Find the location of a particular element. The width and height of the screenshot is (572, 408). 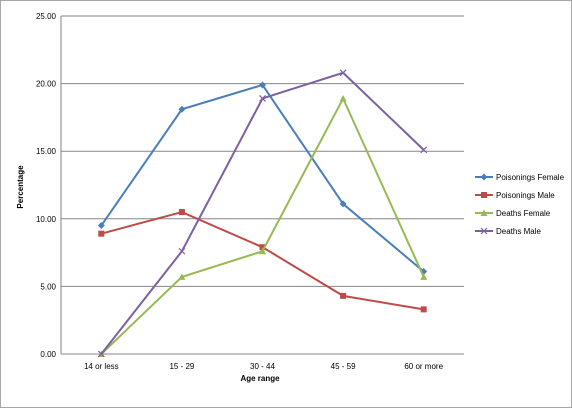

y-tick-label: 15.00 is located at coordinates (46, 151).